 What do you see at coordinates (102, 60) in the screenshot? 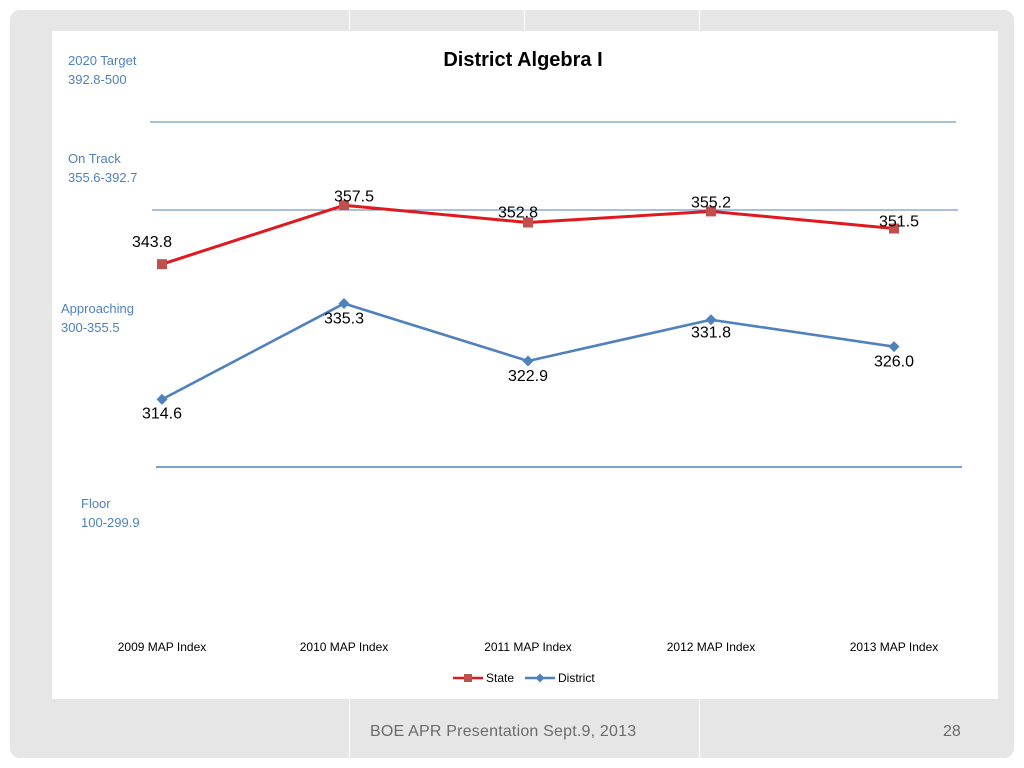
I see `band-label: 2020 Target` at bounding box center [102, 60].